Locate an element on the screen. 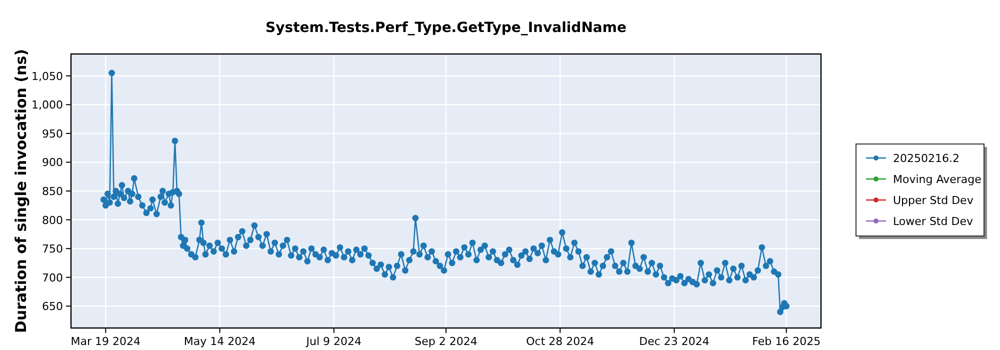 This screenshot has height=350, width=1000. x-tick-label: Mar 19 2024 is located at coordinates (105, 341).